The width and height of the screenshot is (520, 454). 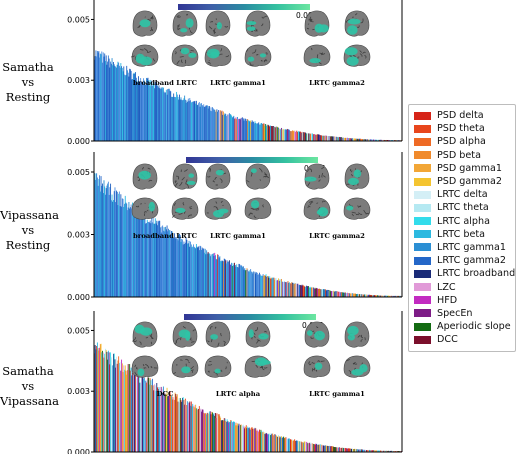 What do you see at coordinates (238, 359) in the screenshot?
I see `brain-map-group: LRTC alpha` at bounding box center [238, 359].